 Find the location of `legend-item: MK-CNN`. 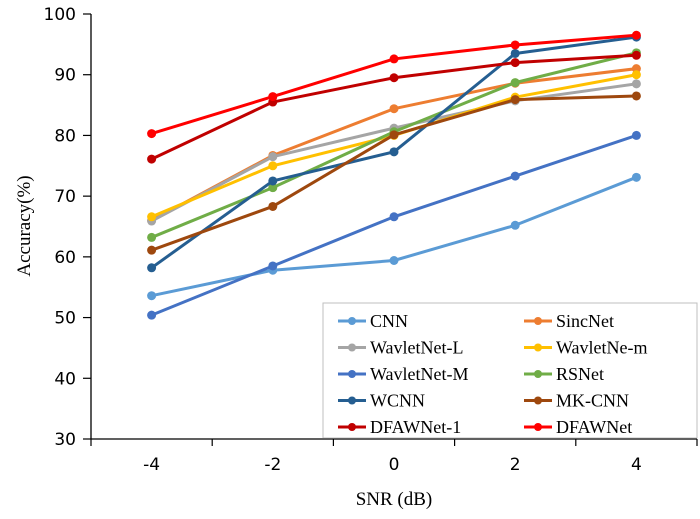

legend-item: MK-CNN is located at coordinates (576, 401).